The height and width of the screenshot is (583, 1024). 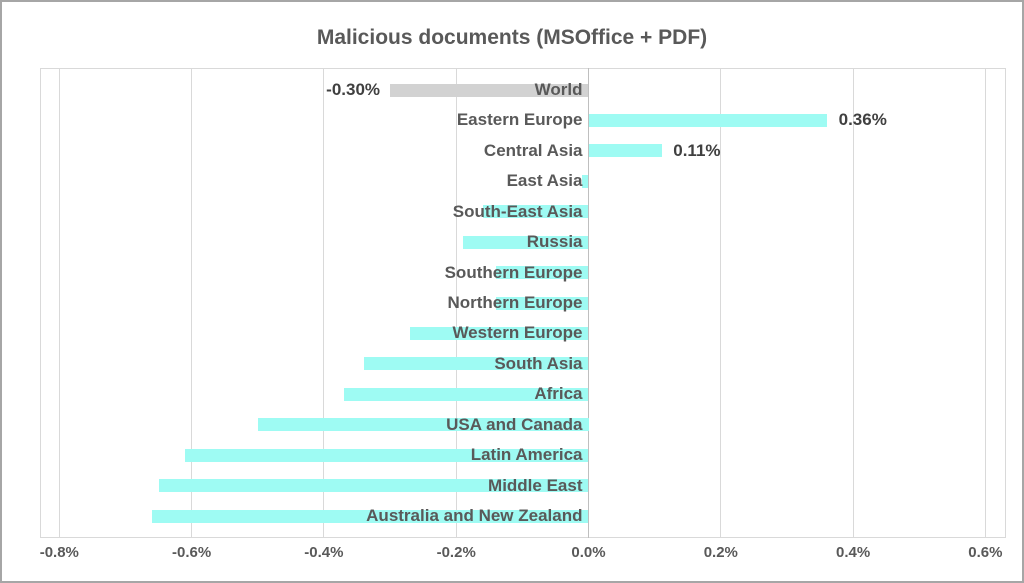 I want to click on category-label-south-east-asia: South-East Asia, so click(x=517, y=211).